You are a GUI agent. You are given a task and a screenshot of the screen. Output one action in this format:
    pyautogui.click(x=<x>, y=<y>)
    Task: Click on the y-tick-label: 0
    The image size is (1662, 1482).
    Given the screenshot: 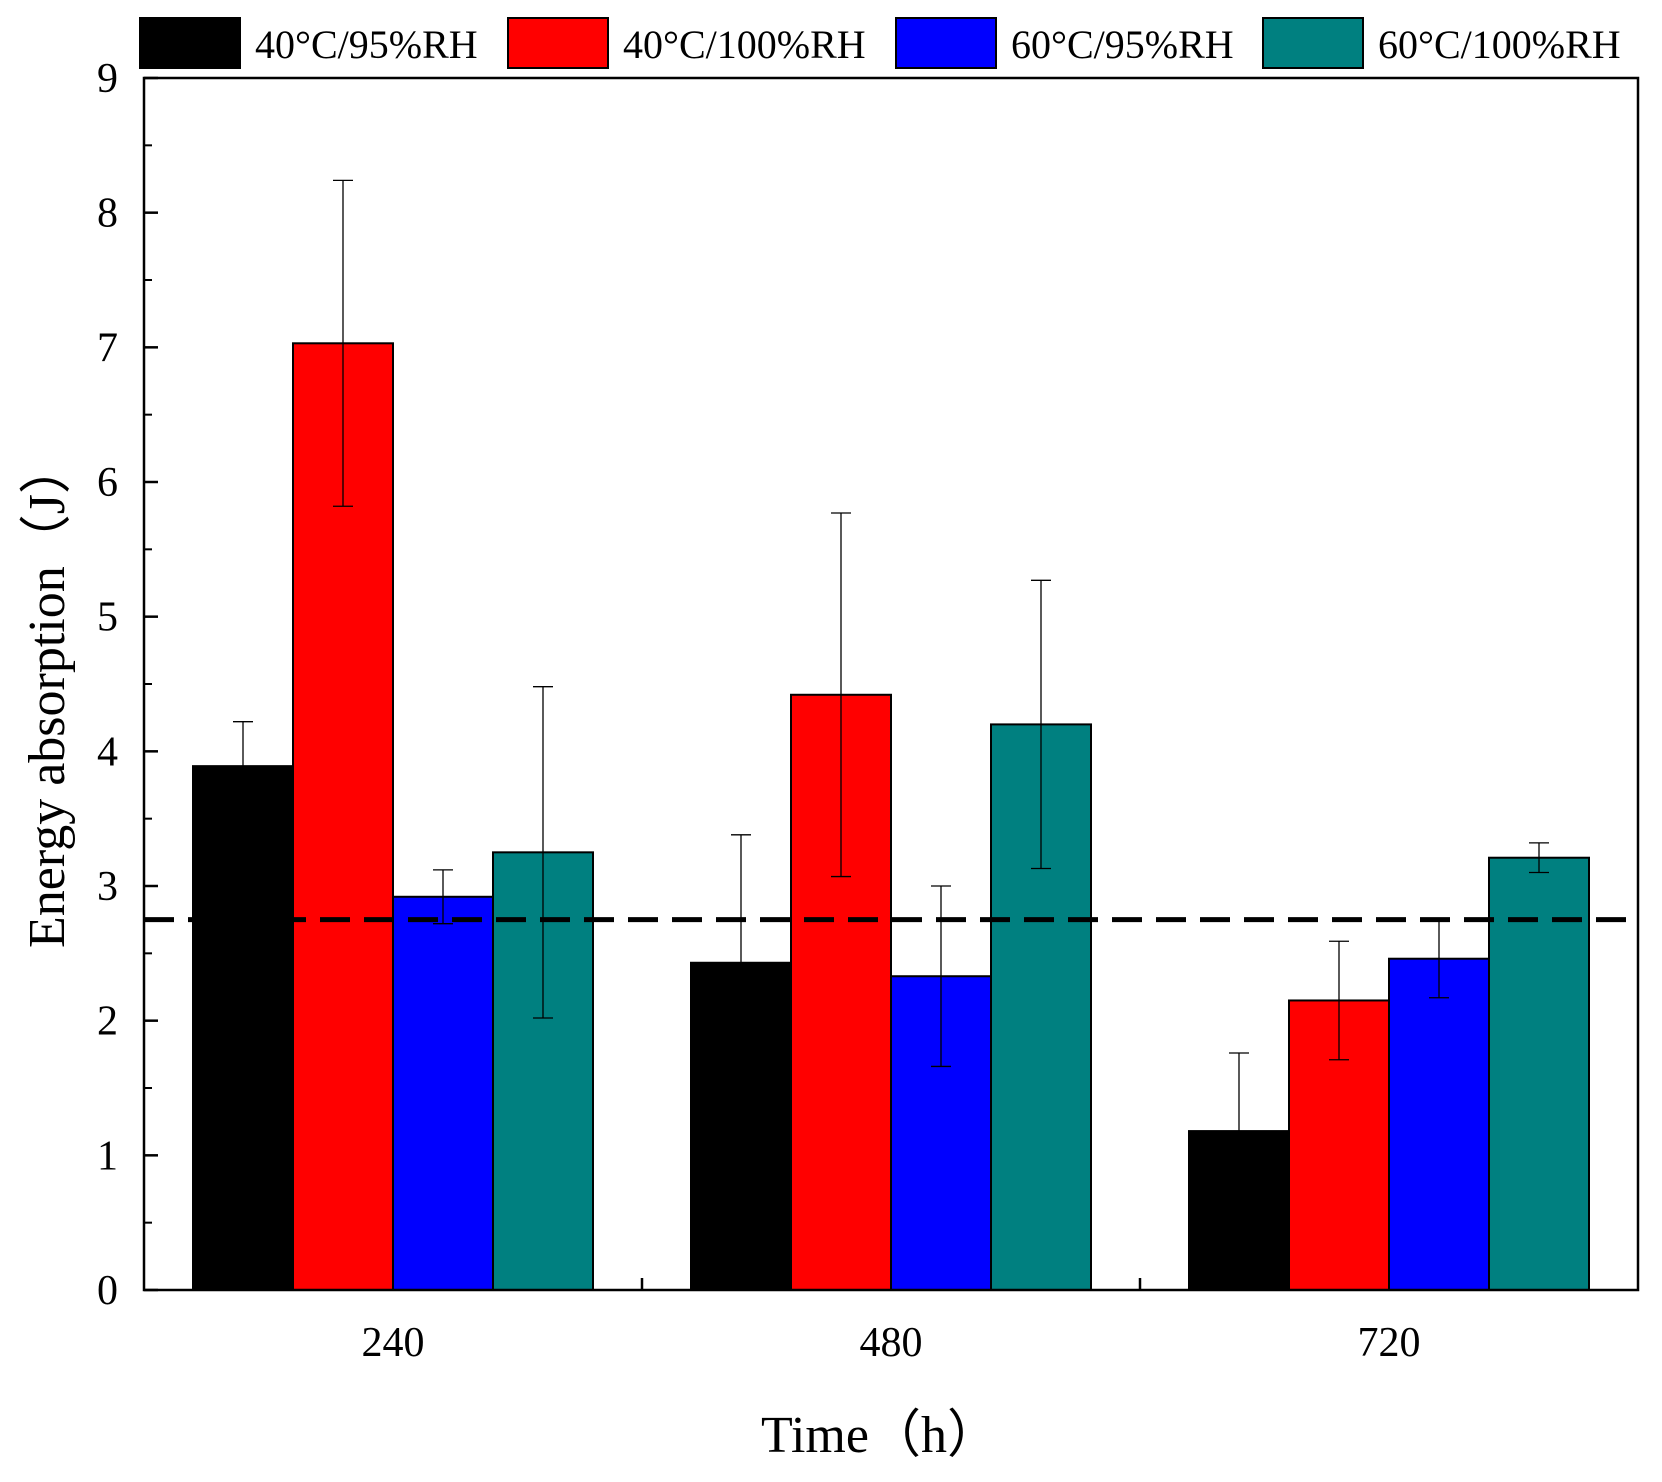 What is the action you would take?
    pyautogui.click(x=107, y=1291)
    